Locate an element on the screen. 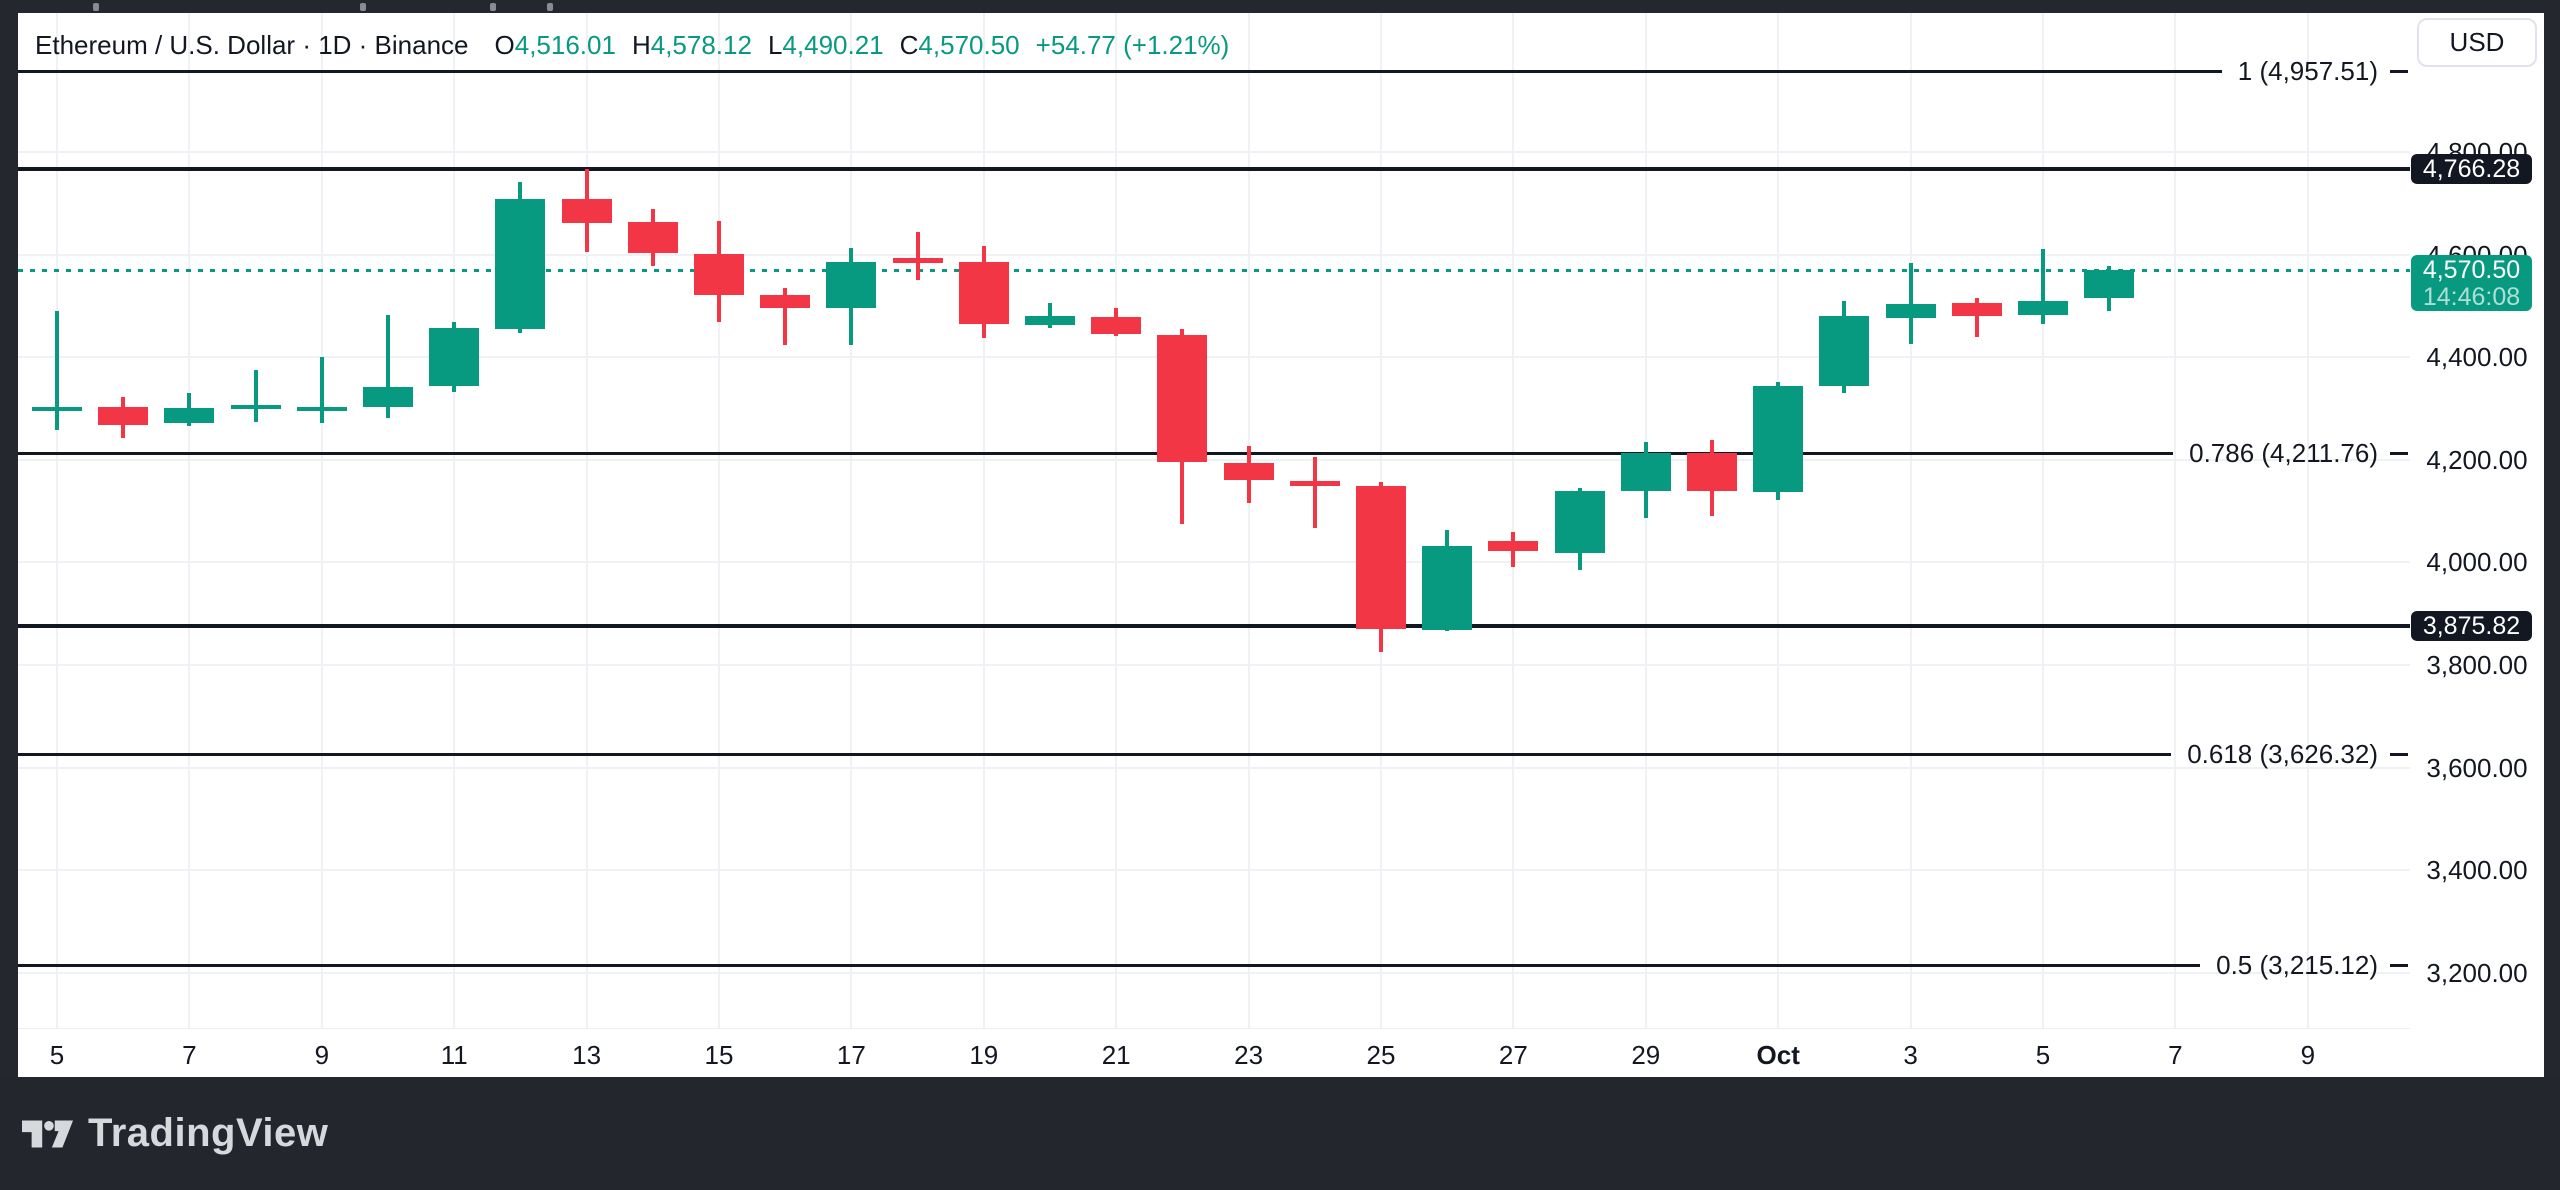 This screenshot has height=1190, width=2560. tradingview-brand-text: TradingView is located at coordinates (208, 1133).